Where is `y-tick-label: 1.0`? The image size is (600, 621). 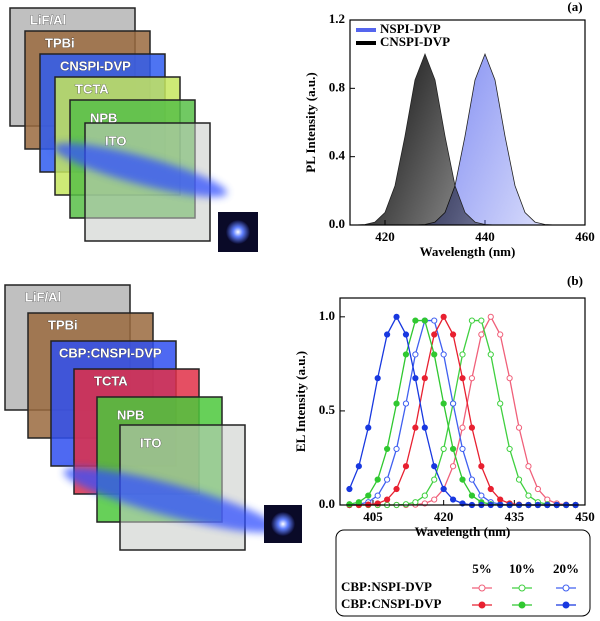
y-tick-label: 1.0 is located at coordinates (327, 315).